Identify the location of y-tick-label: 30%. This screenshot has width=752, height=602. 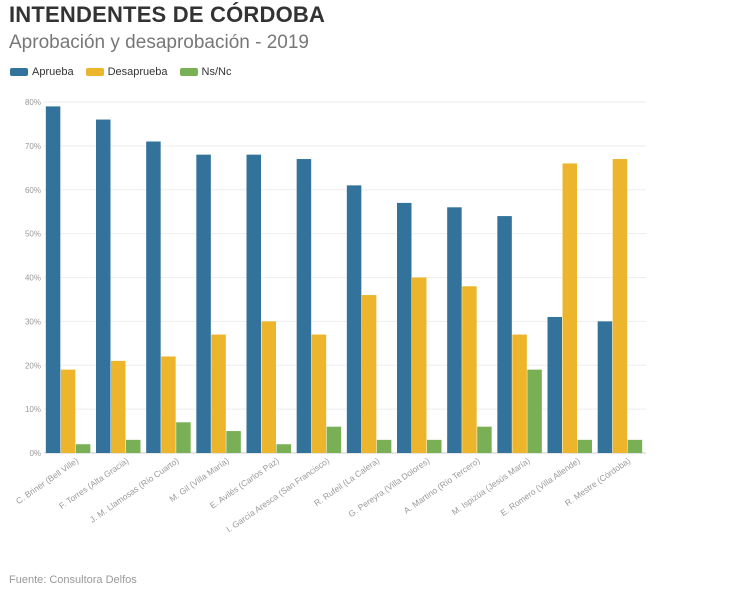
(33, 321).